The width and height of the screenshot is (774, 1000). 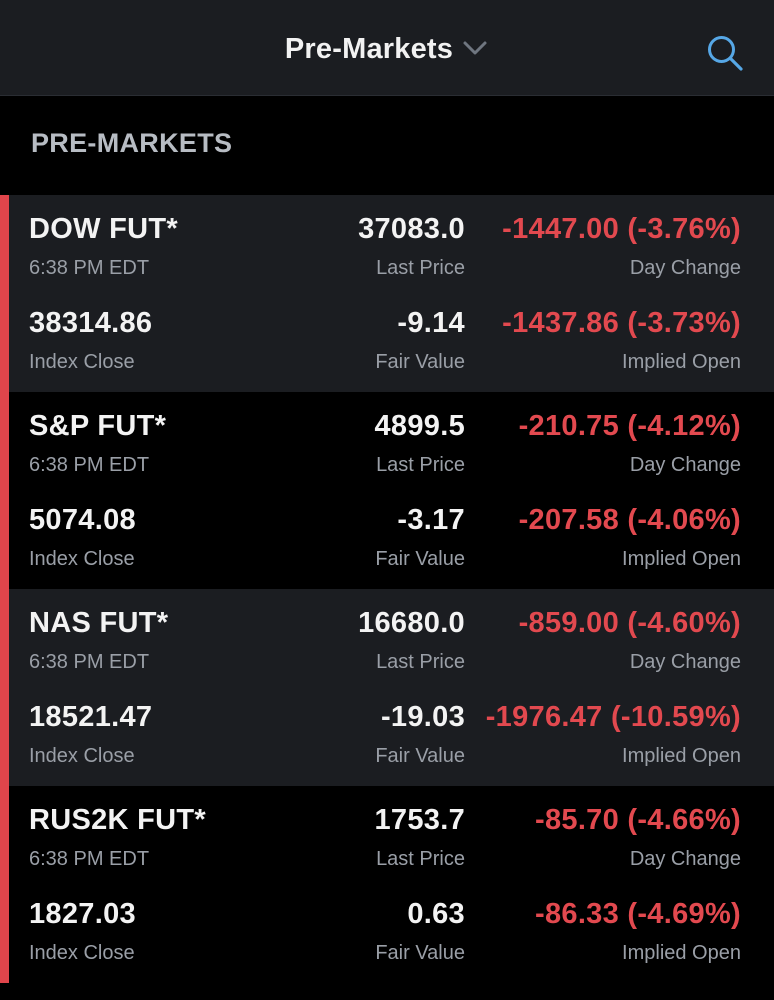 I want to click on fair-value-value: -9.14, so click(x=431, y=323).